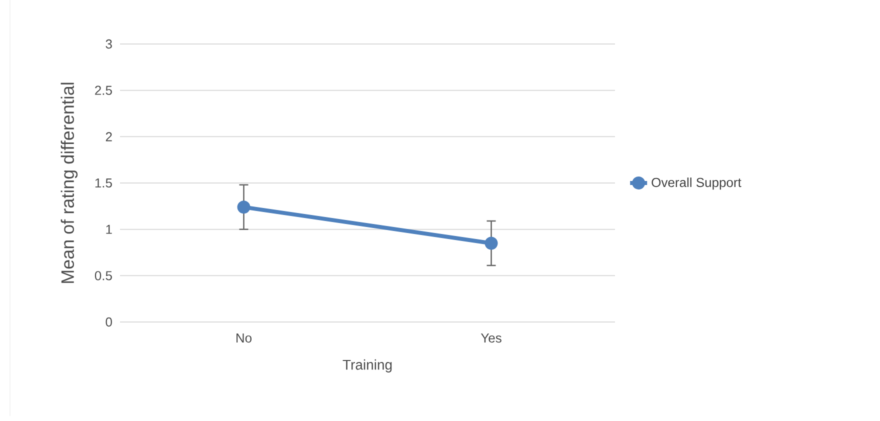 The height and width of the screenshot is (421, 880). What do you see at coordinates (103, 90) in the screenshot?
I see `y-tick-label: 2.5` at bounding box center [103, 90].